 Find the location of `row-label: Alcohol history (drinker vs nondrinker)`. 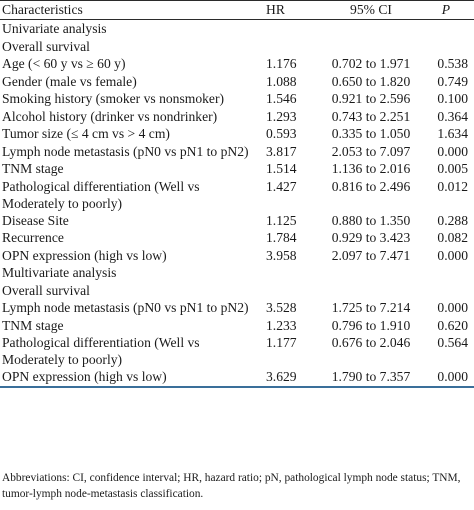

row-label: Alcohol history (drinker vs nondrinker) is located at coordinates (110, 116).